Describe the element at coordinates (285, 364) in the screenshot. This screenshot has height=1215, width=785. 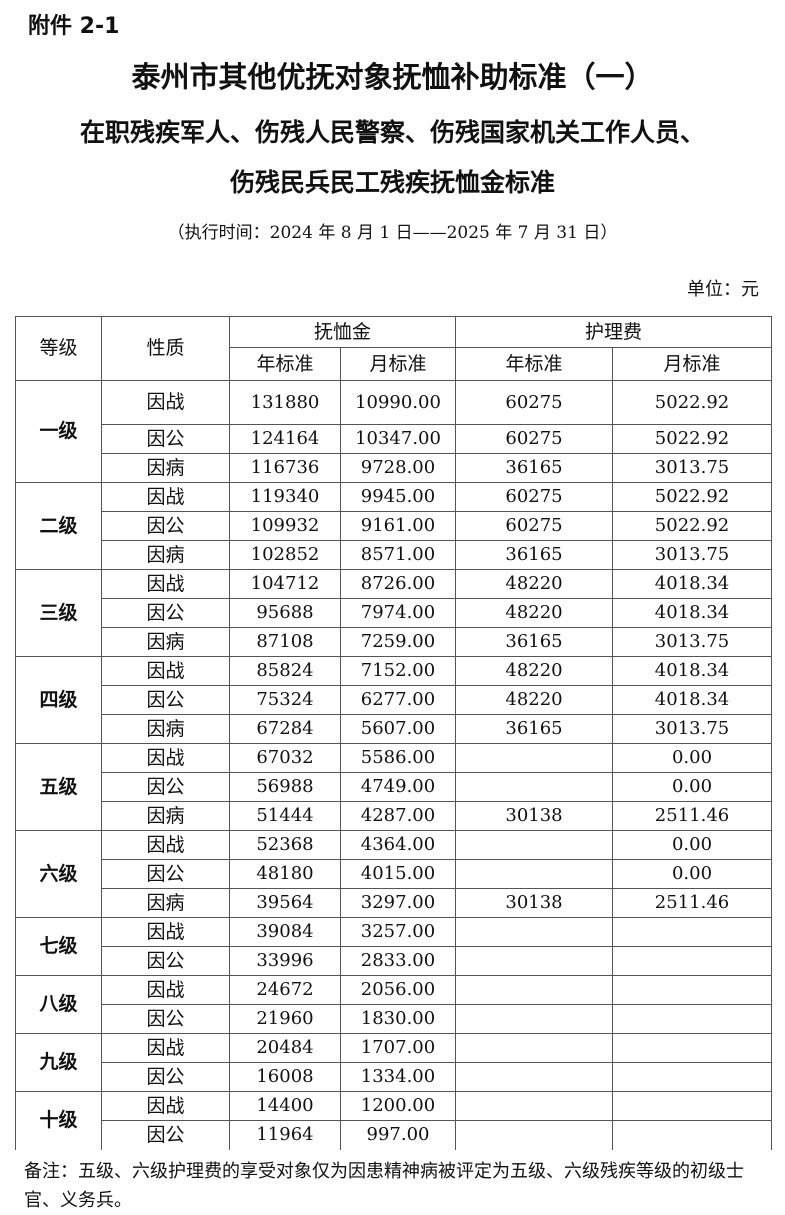
I see `header-pension-annual: 年标准` at that location.